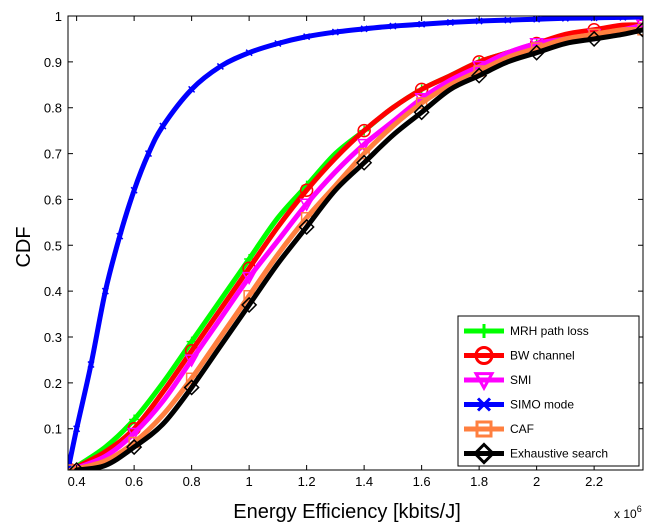  Describe the element at coordinates (53, 154) in the screenshot. I see `y-tick-label: 0.7` at that location.